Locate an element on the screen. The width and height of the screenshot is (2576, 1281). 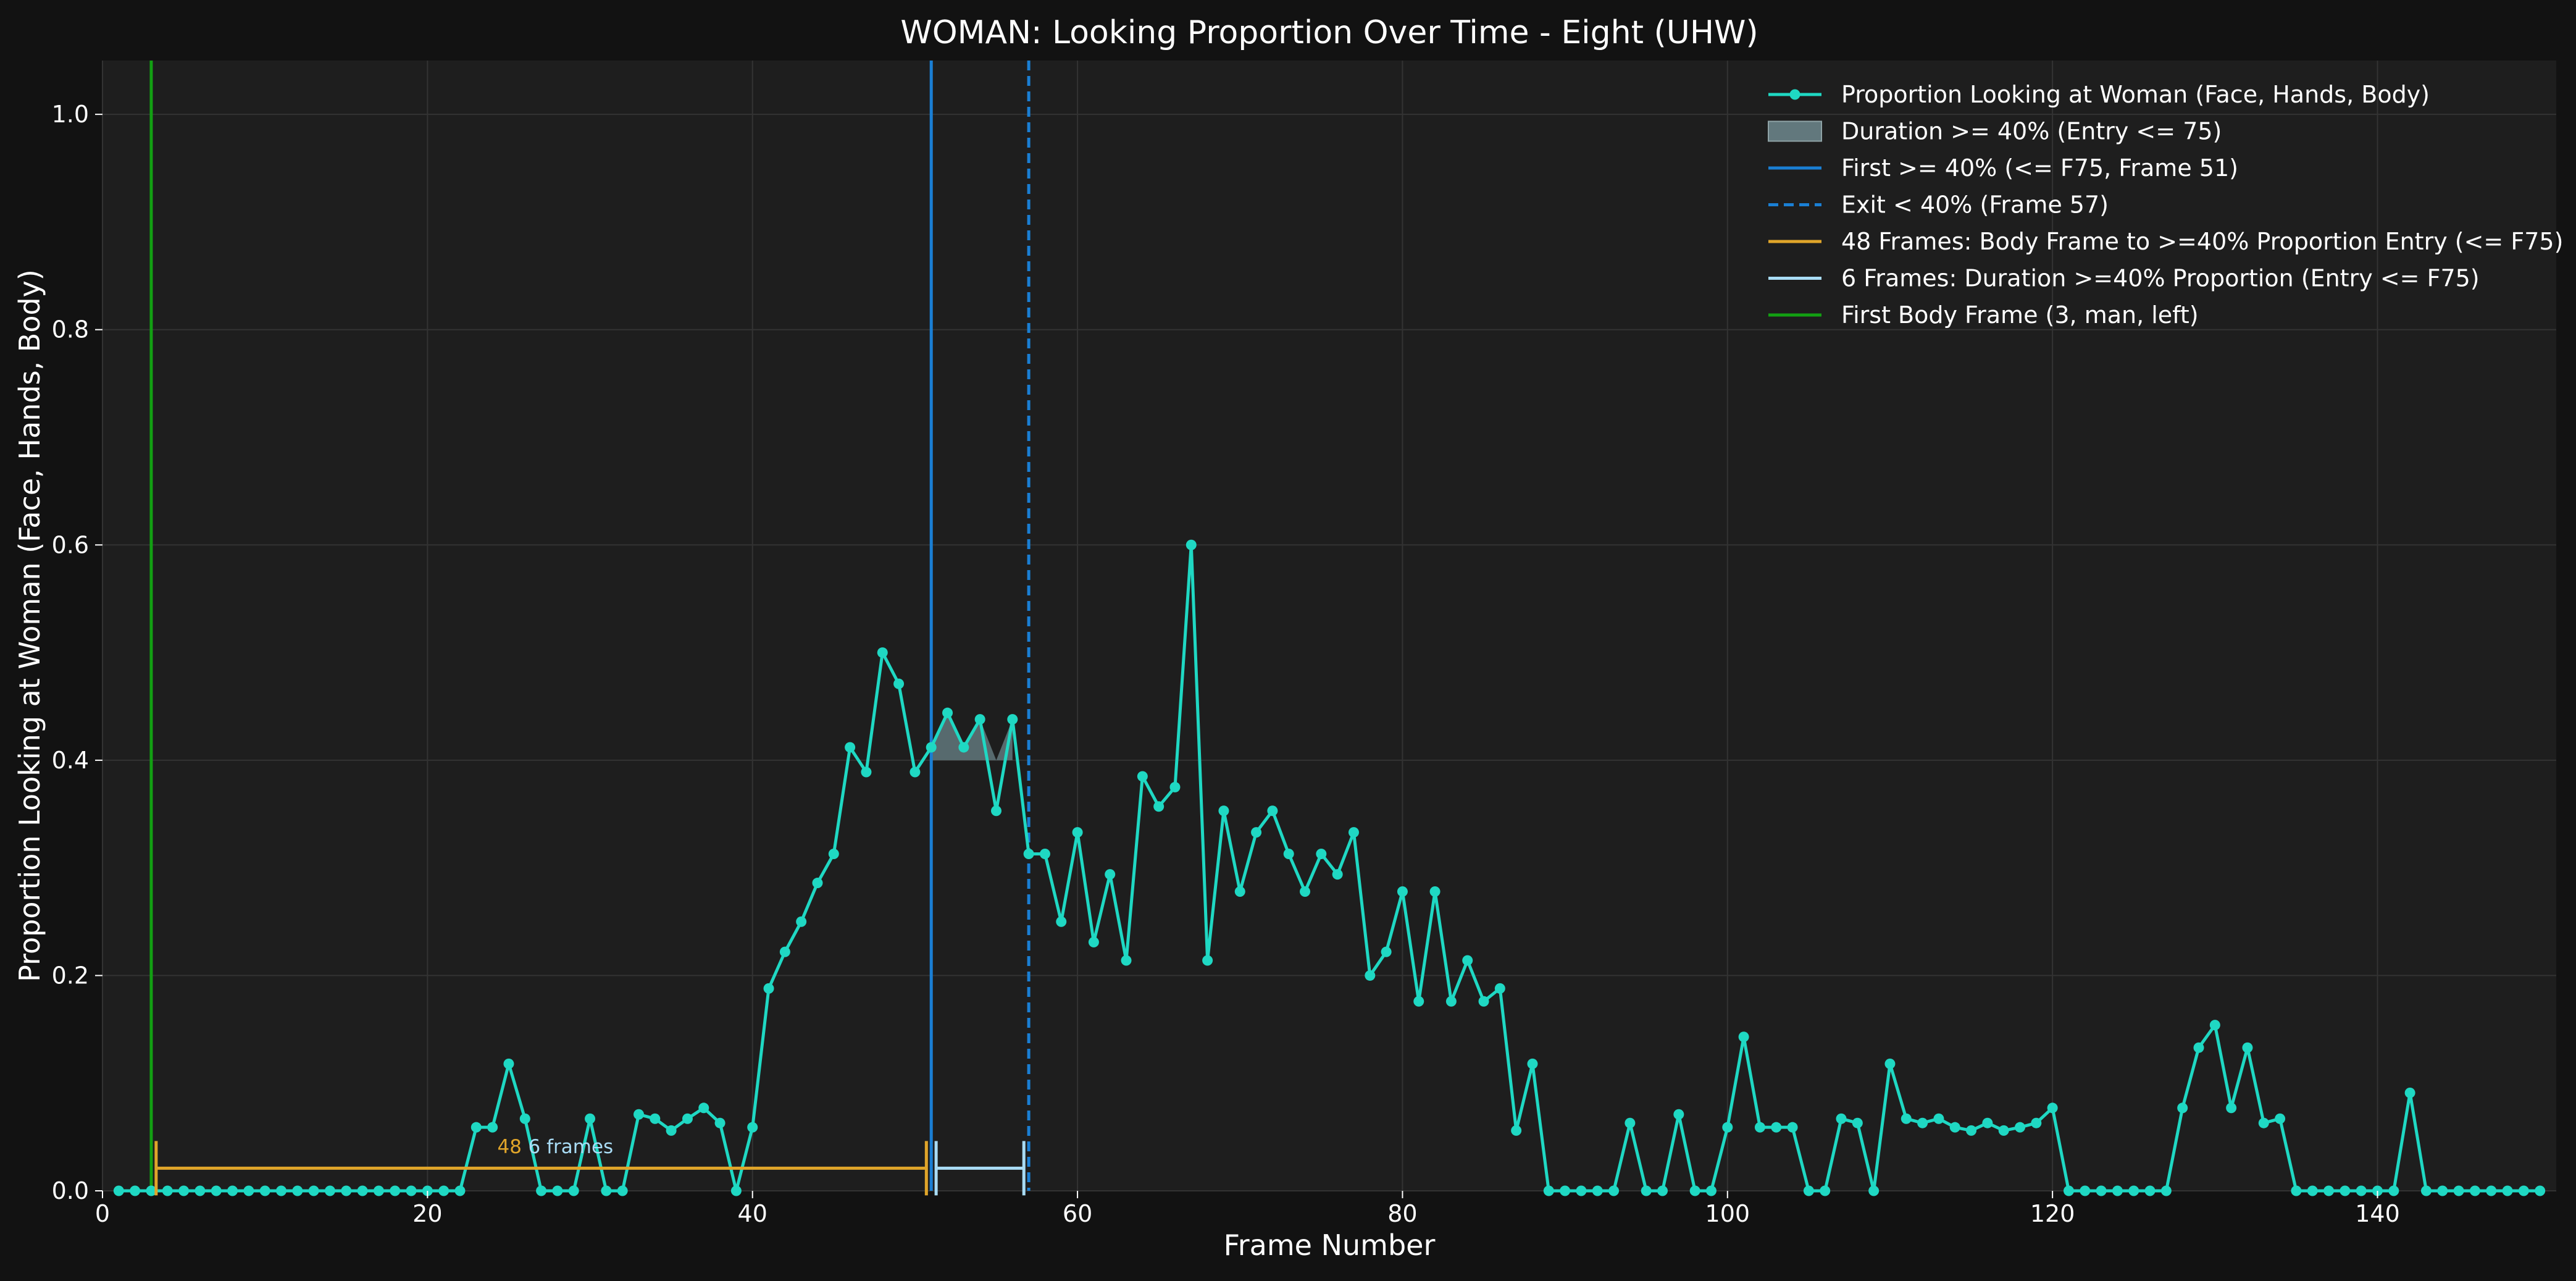
y-tick-label: 0.2 is located at coordinates (70, 975).